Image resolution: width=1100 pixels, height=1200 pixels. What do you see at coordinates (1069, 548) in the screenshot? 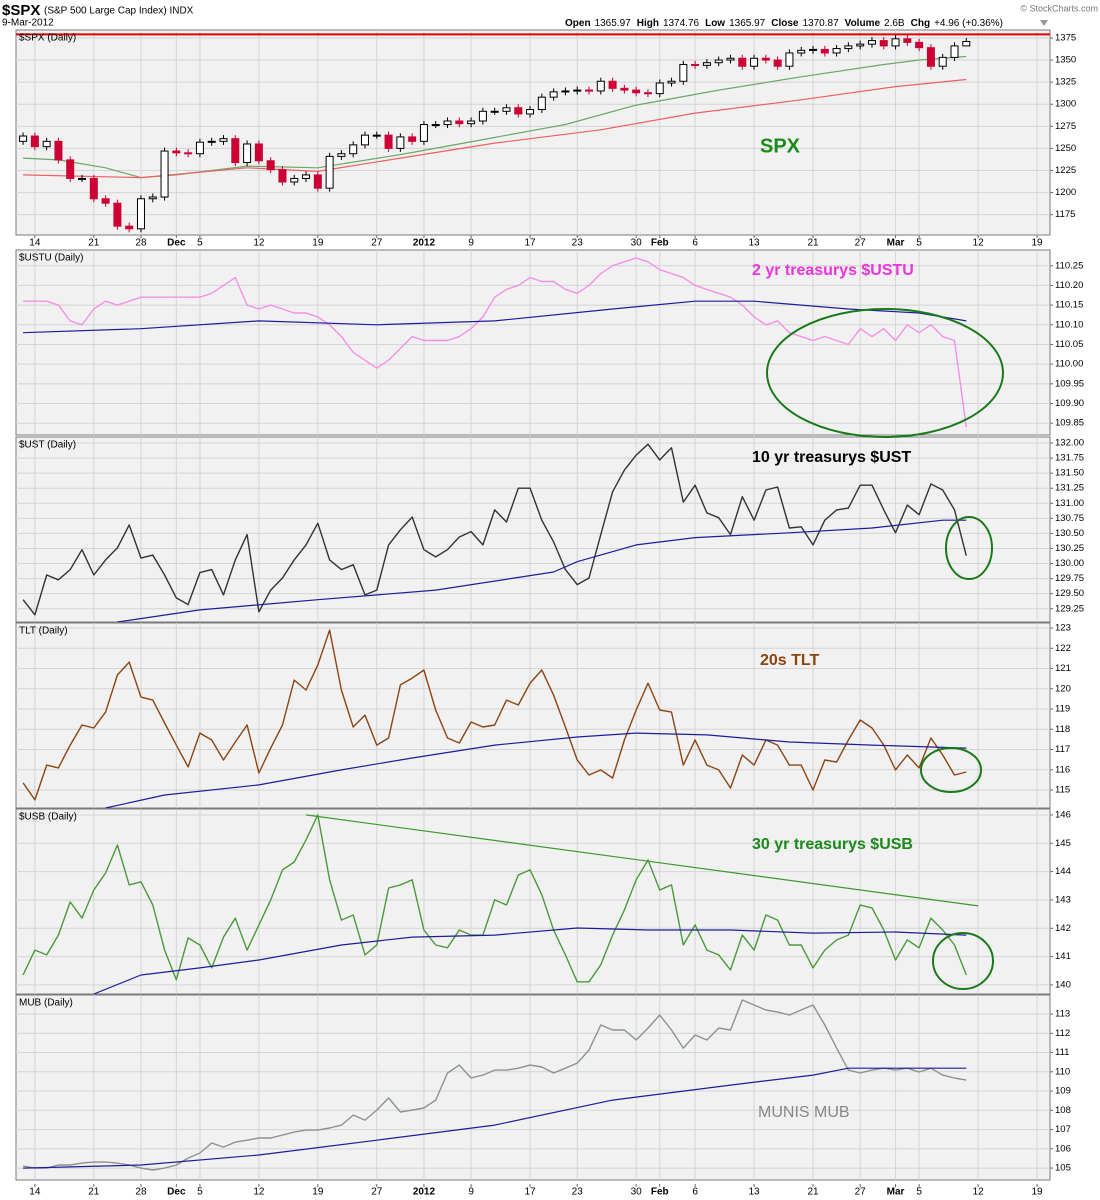
I see `y-tick-label: 130.25` at bounding box center [1069, 548].